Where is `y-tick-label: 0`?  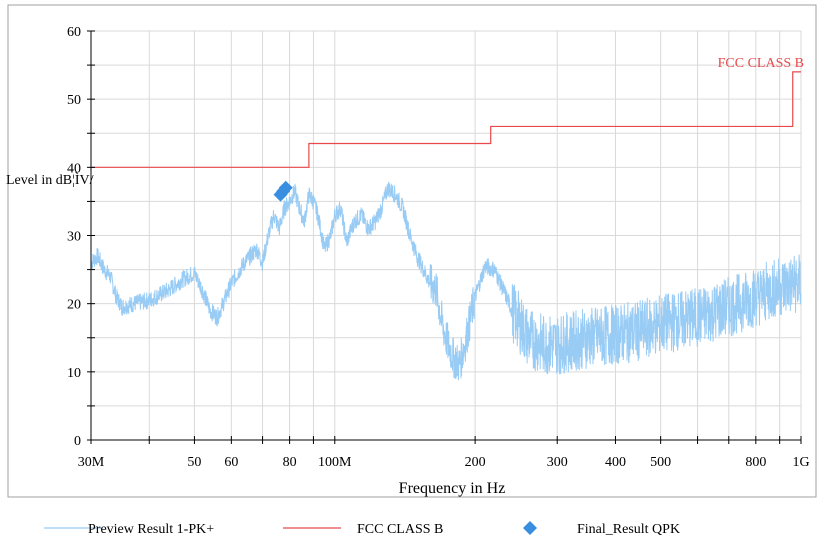
y-tick-label: 0 is located at coordinates (77, 441).